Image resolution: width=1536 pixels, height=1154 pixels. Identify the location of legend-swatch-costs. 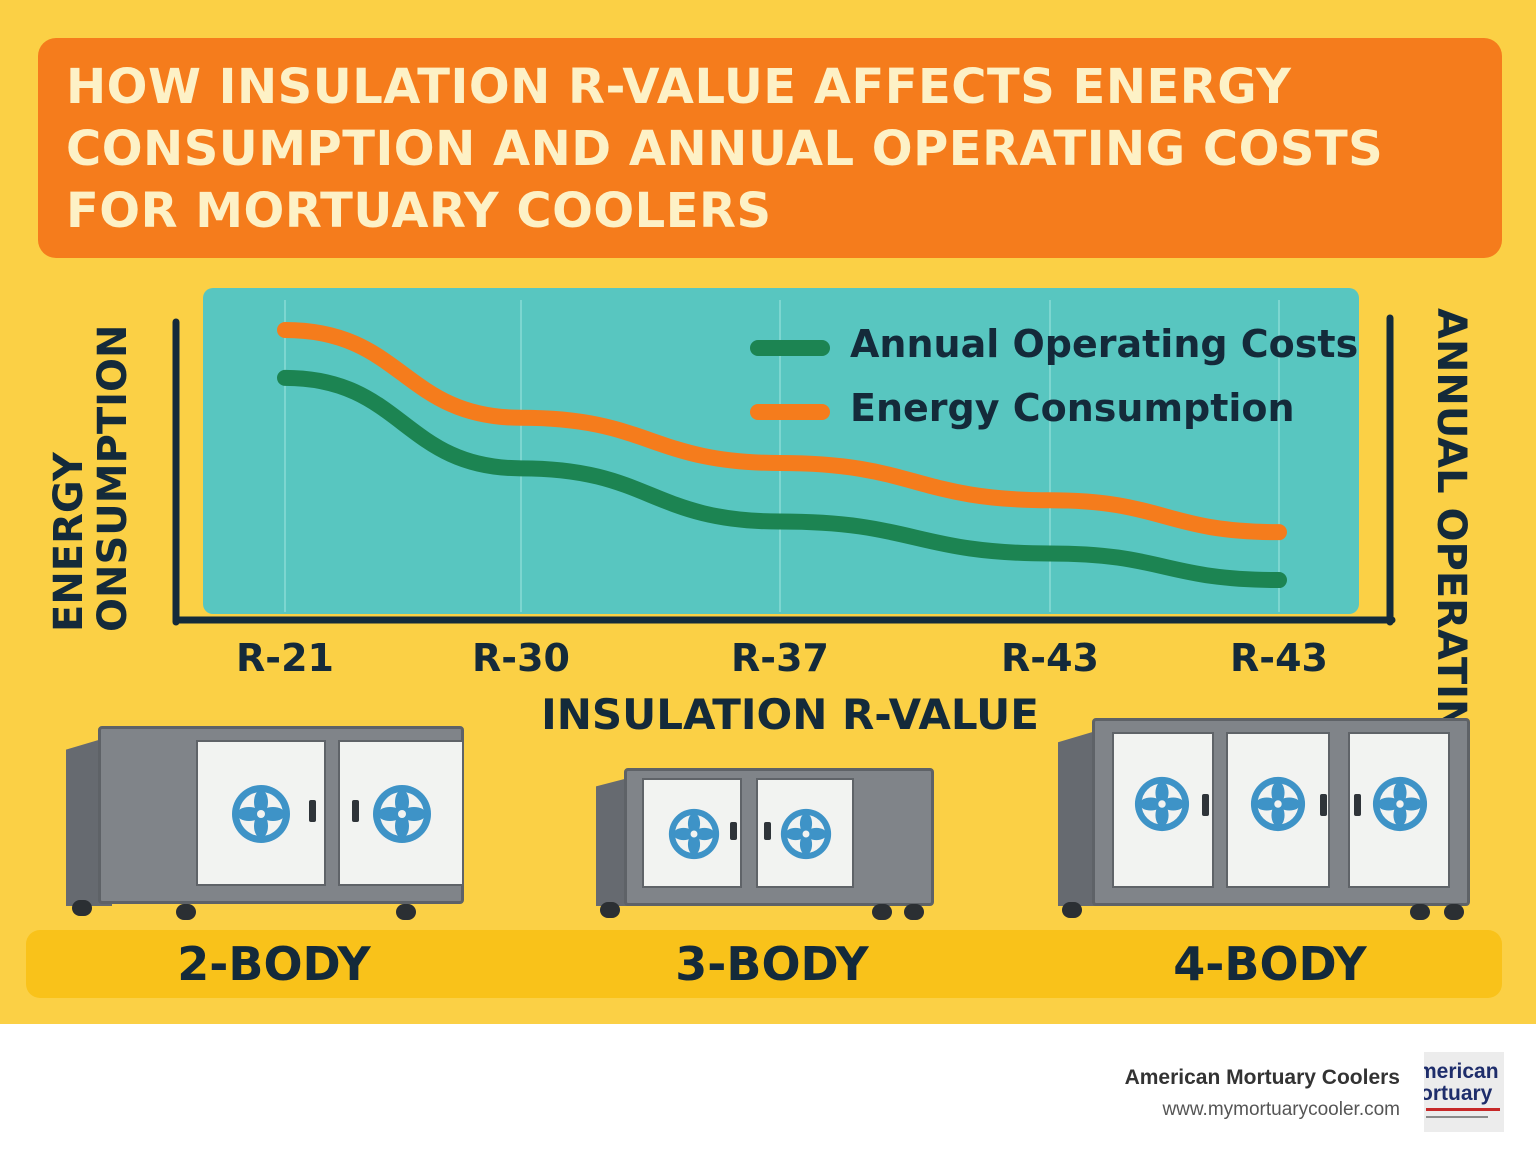
(790, 348).